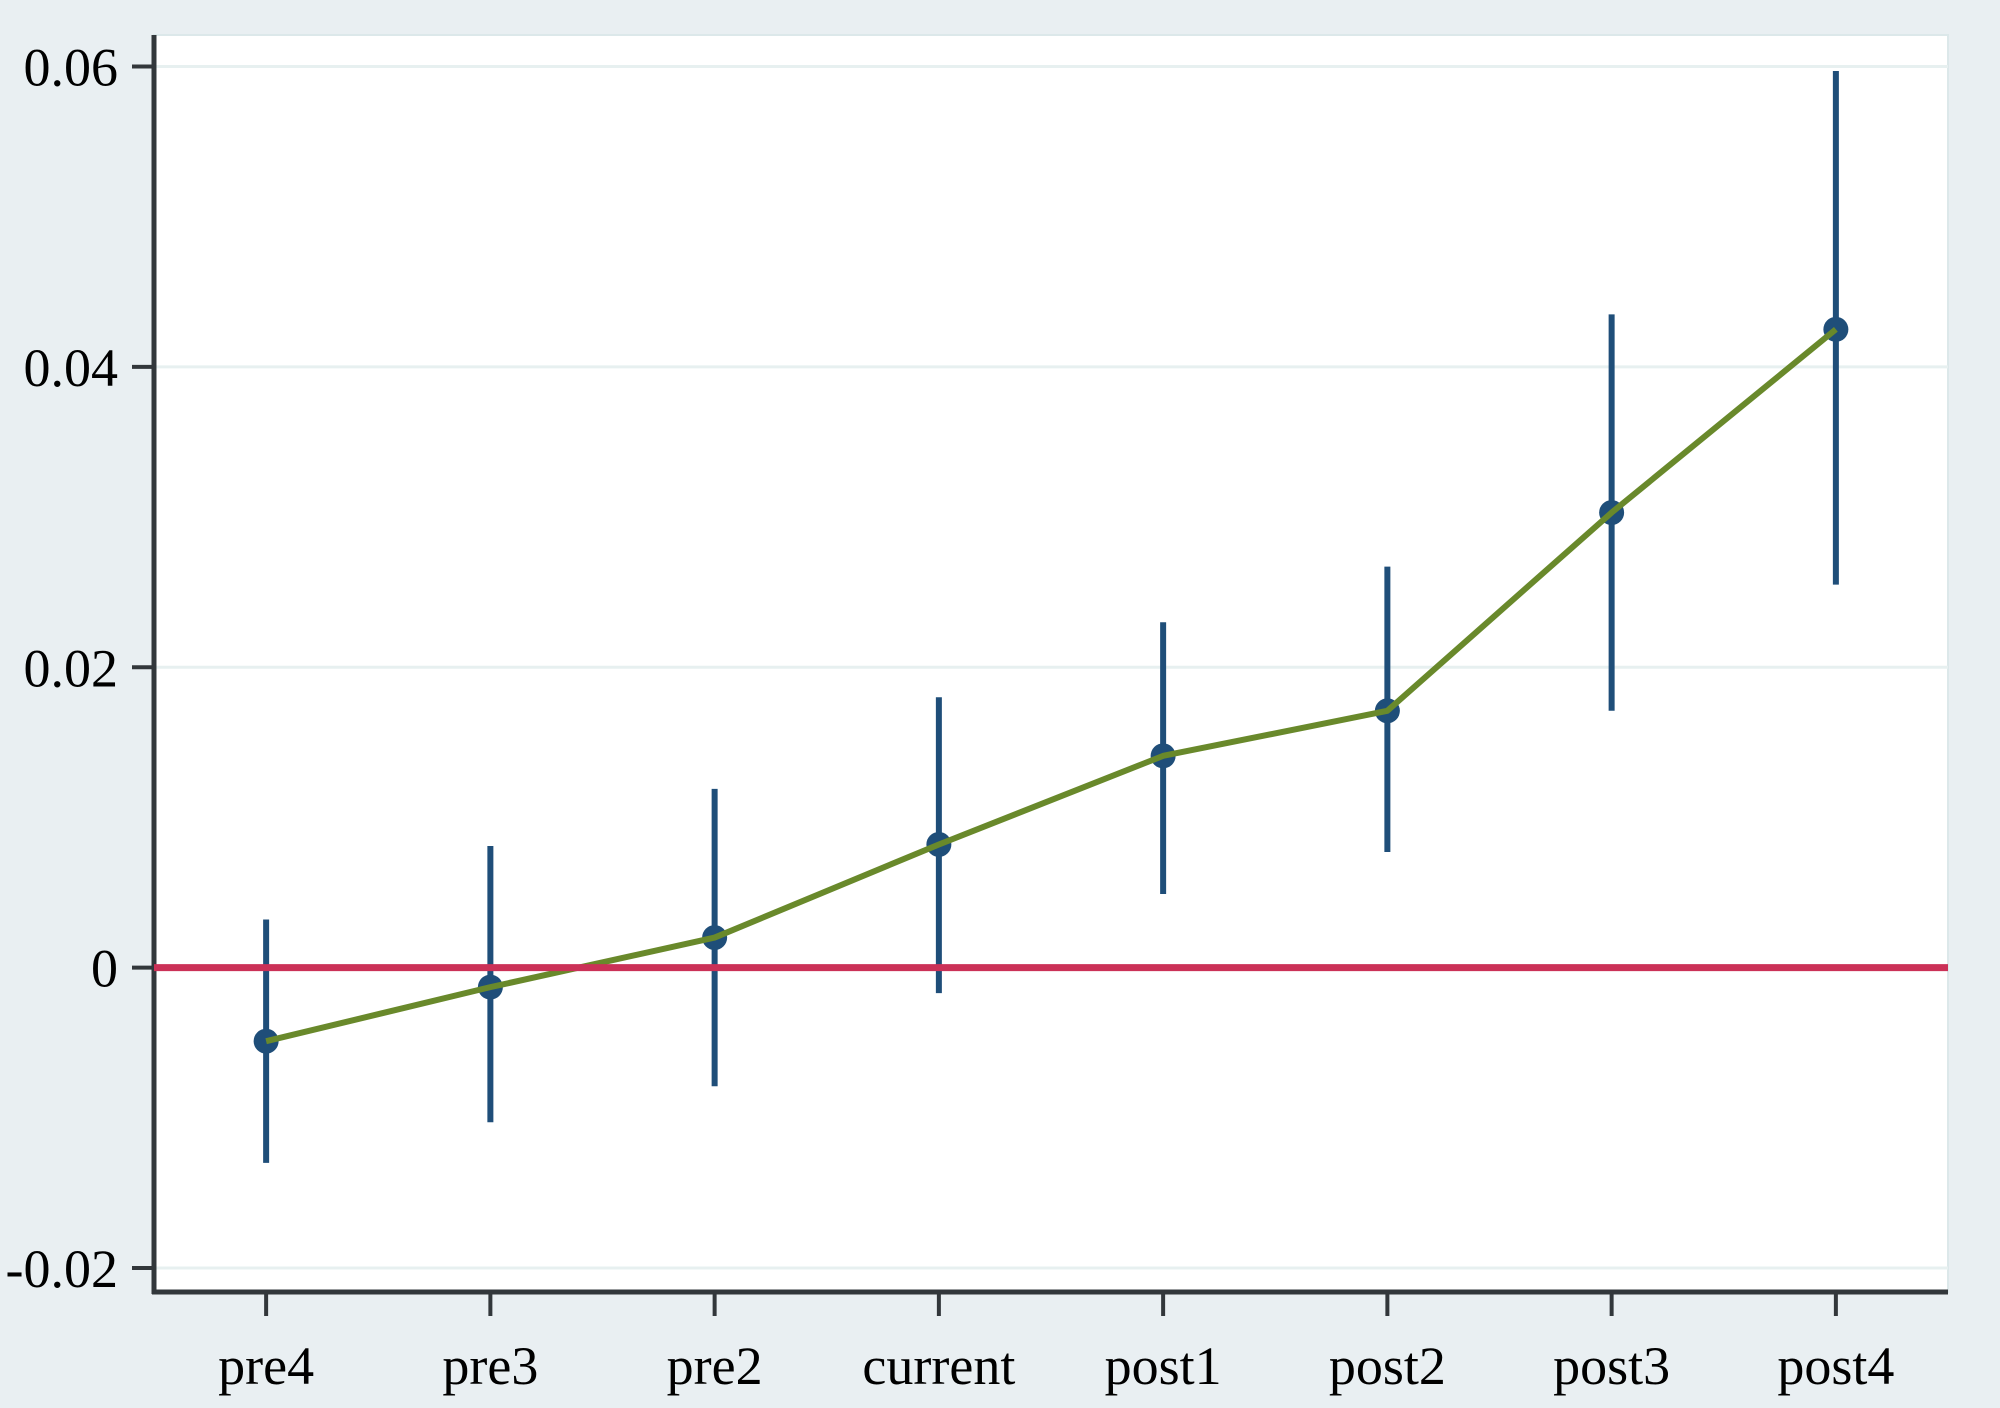 The height and width of the screenshot is (1408, 2000). I want to click on x-tick-label: pre3, so click(490, 1366).